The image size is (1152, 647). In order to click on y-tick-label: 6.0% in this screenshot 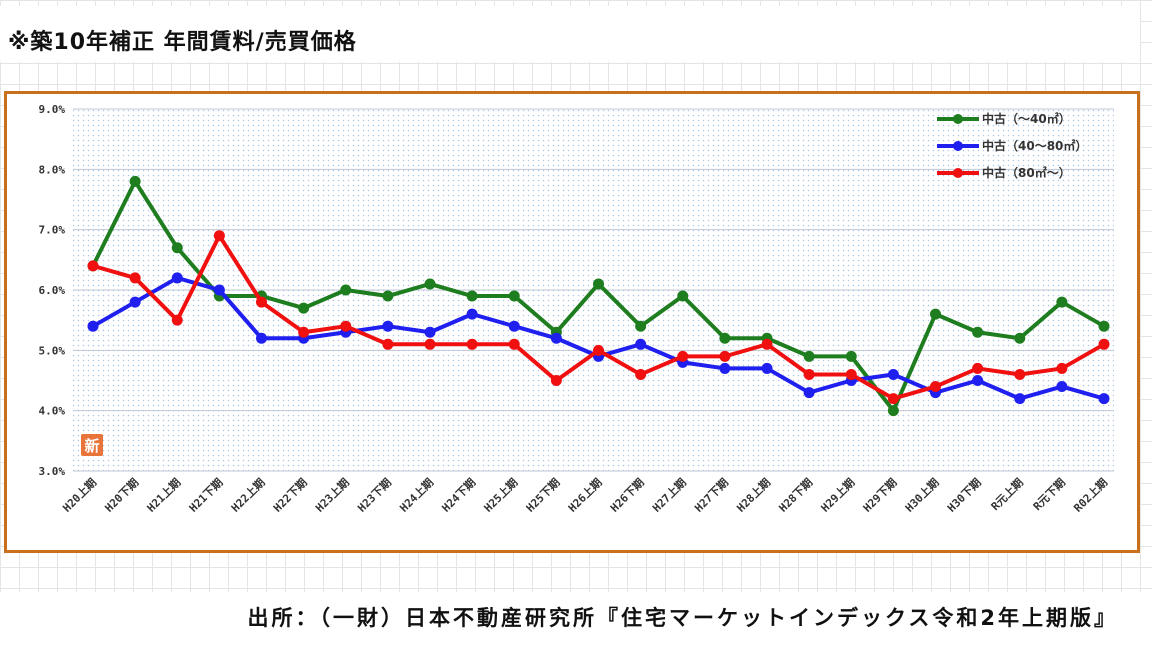, I will do `click(52, 290)`.